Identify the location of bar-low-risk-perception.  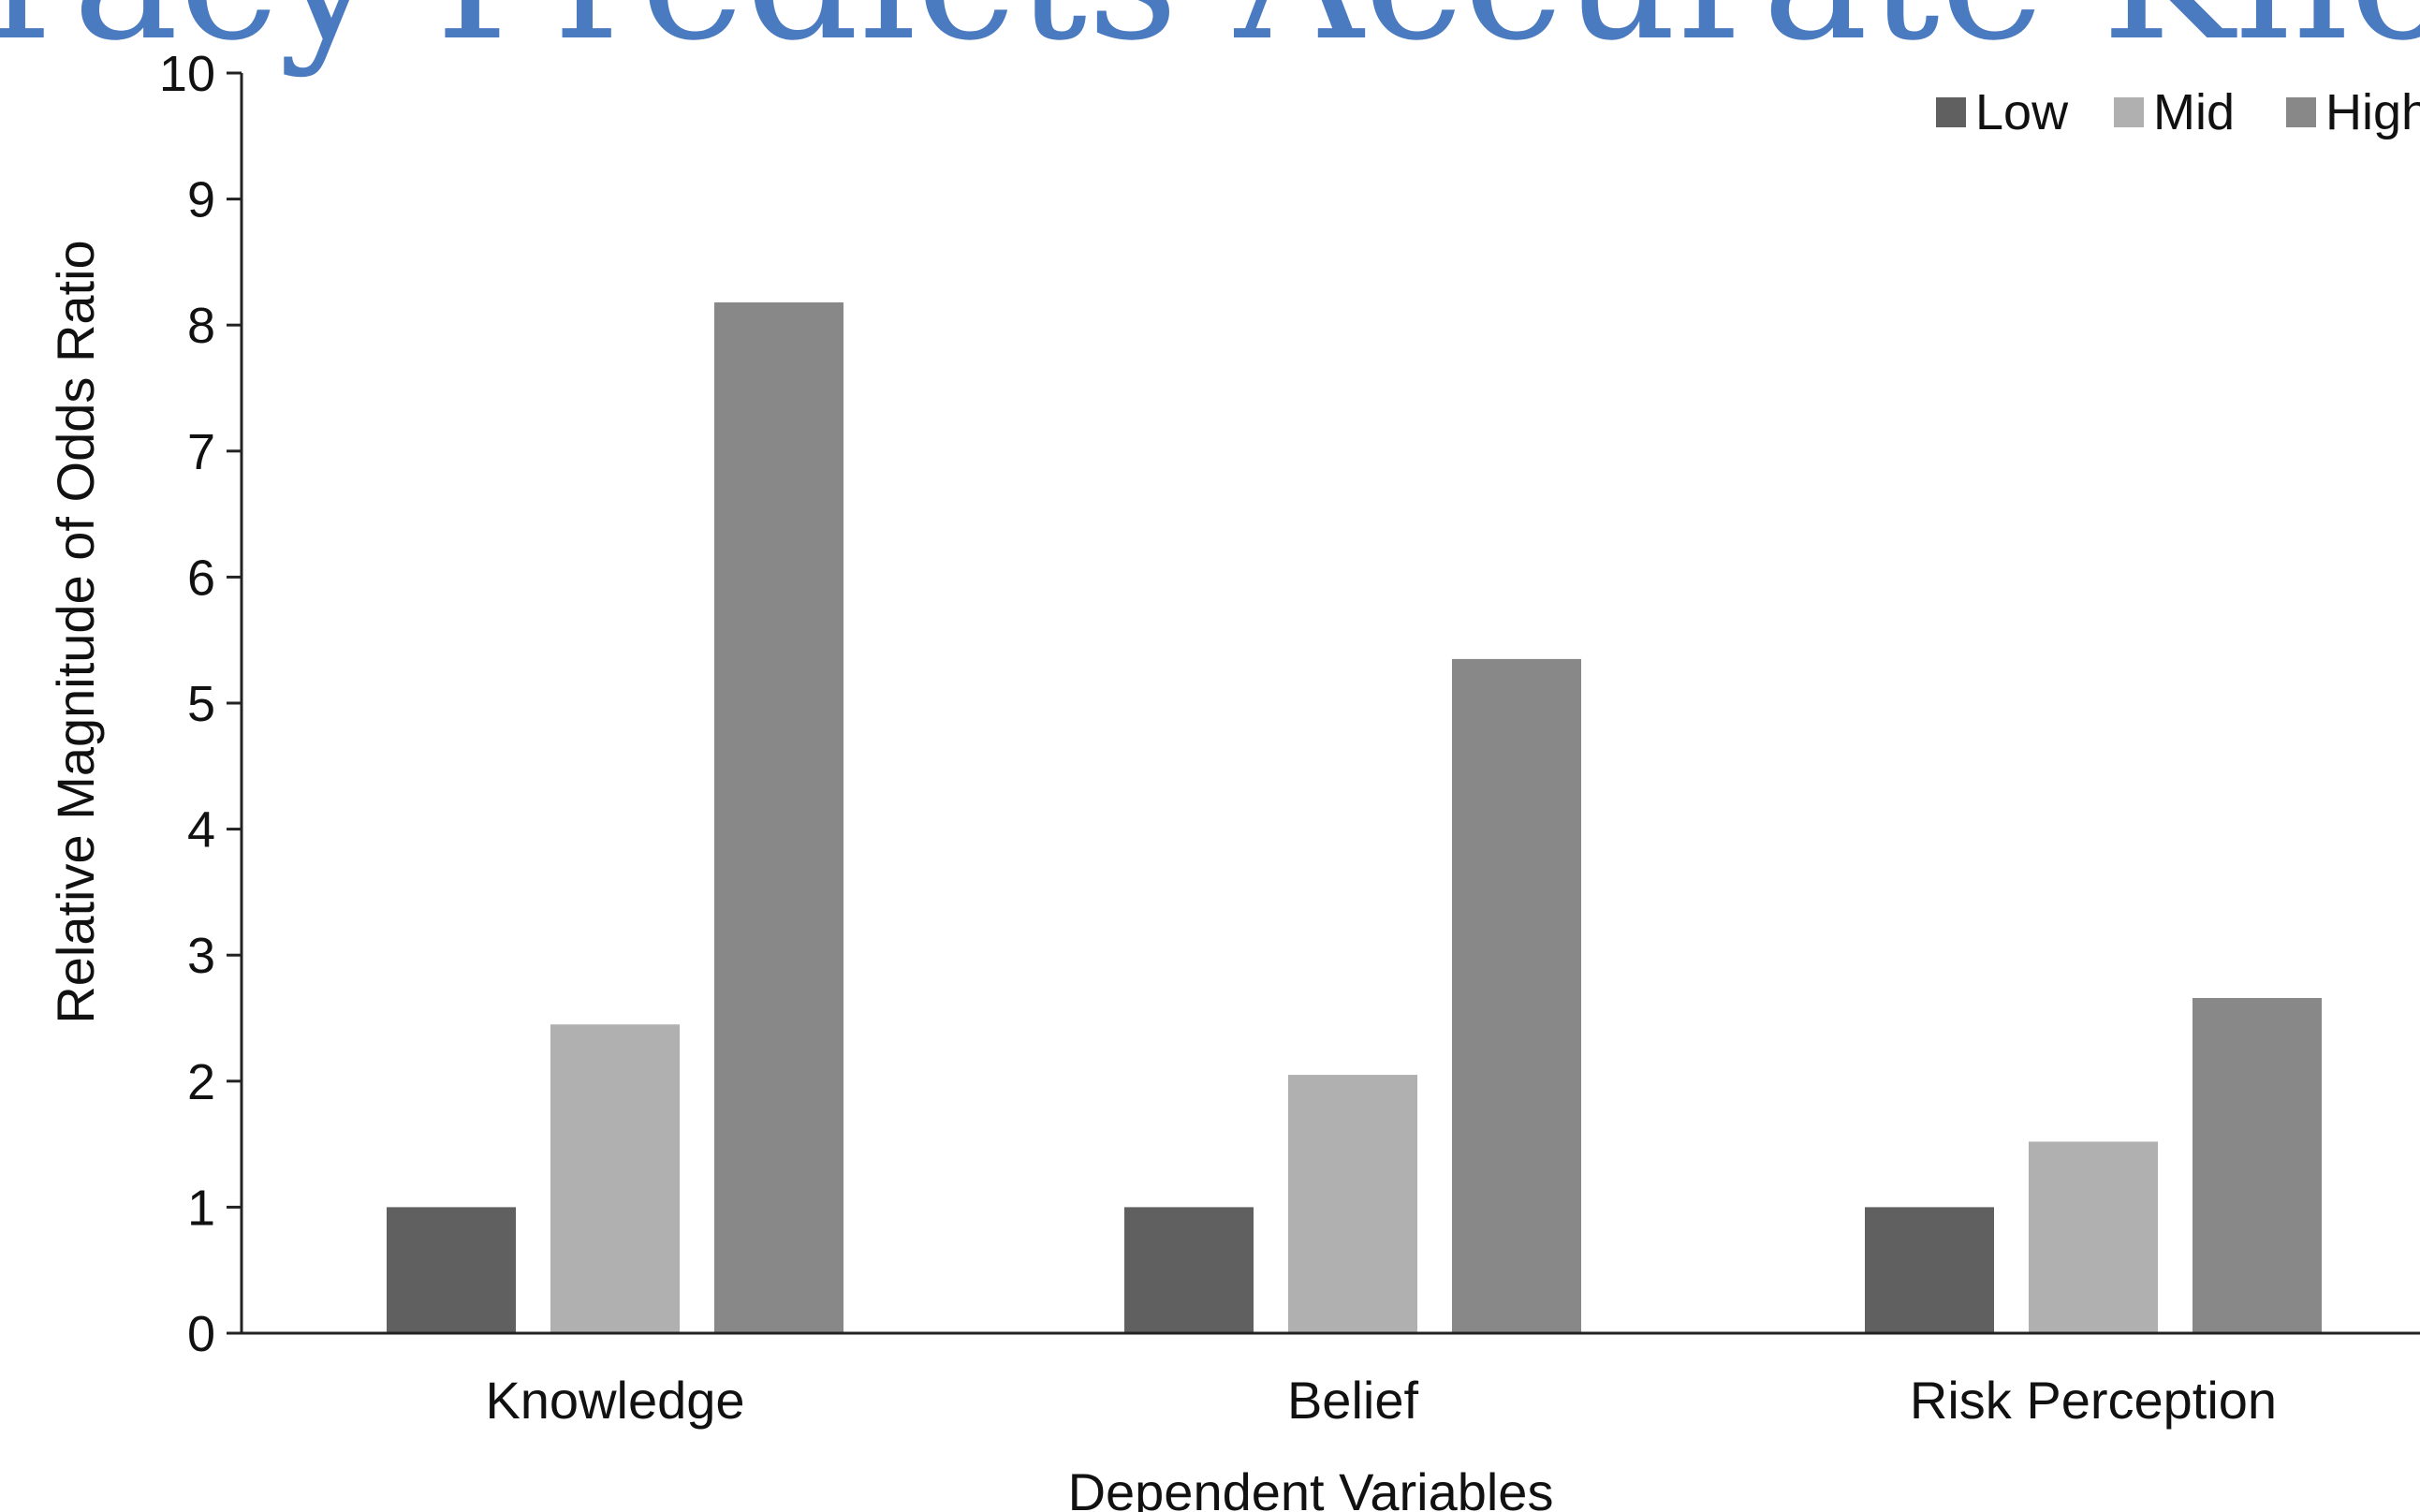
(1929, 1270).